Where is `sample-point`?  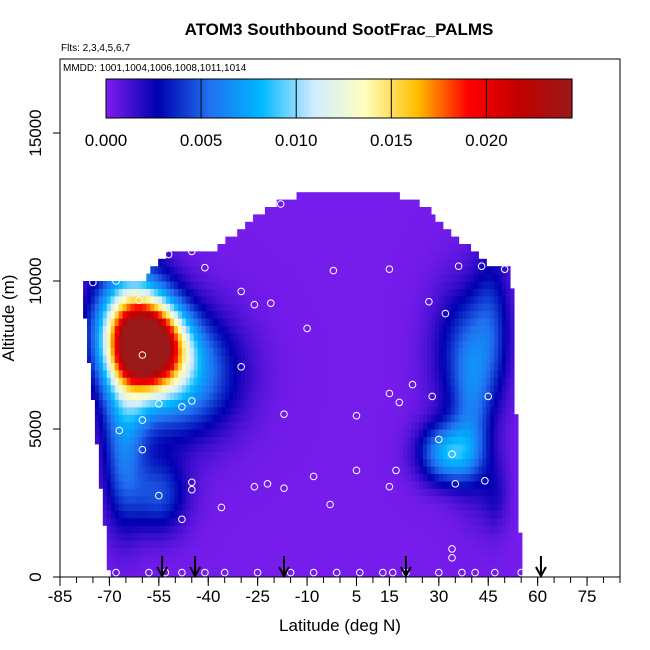
sample-point is located at coordinates (254, 304).